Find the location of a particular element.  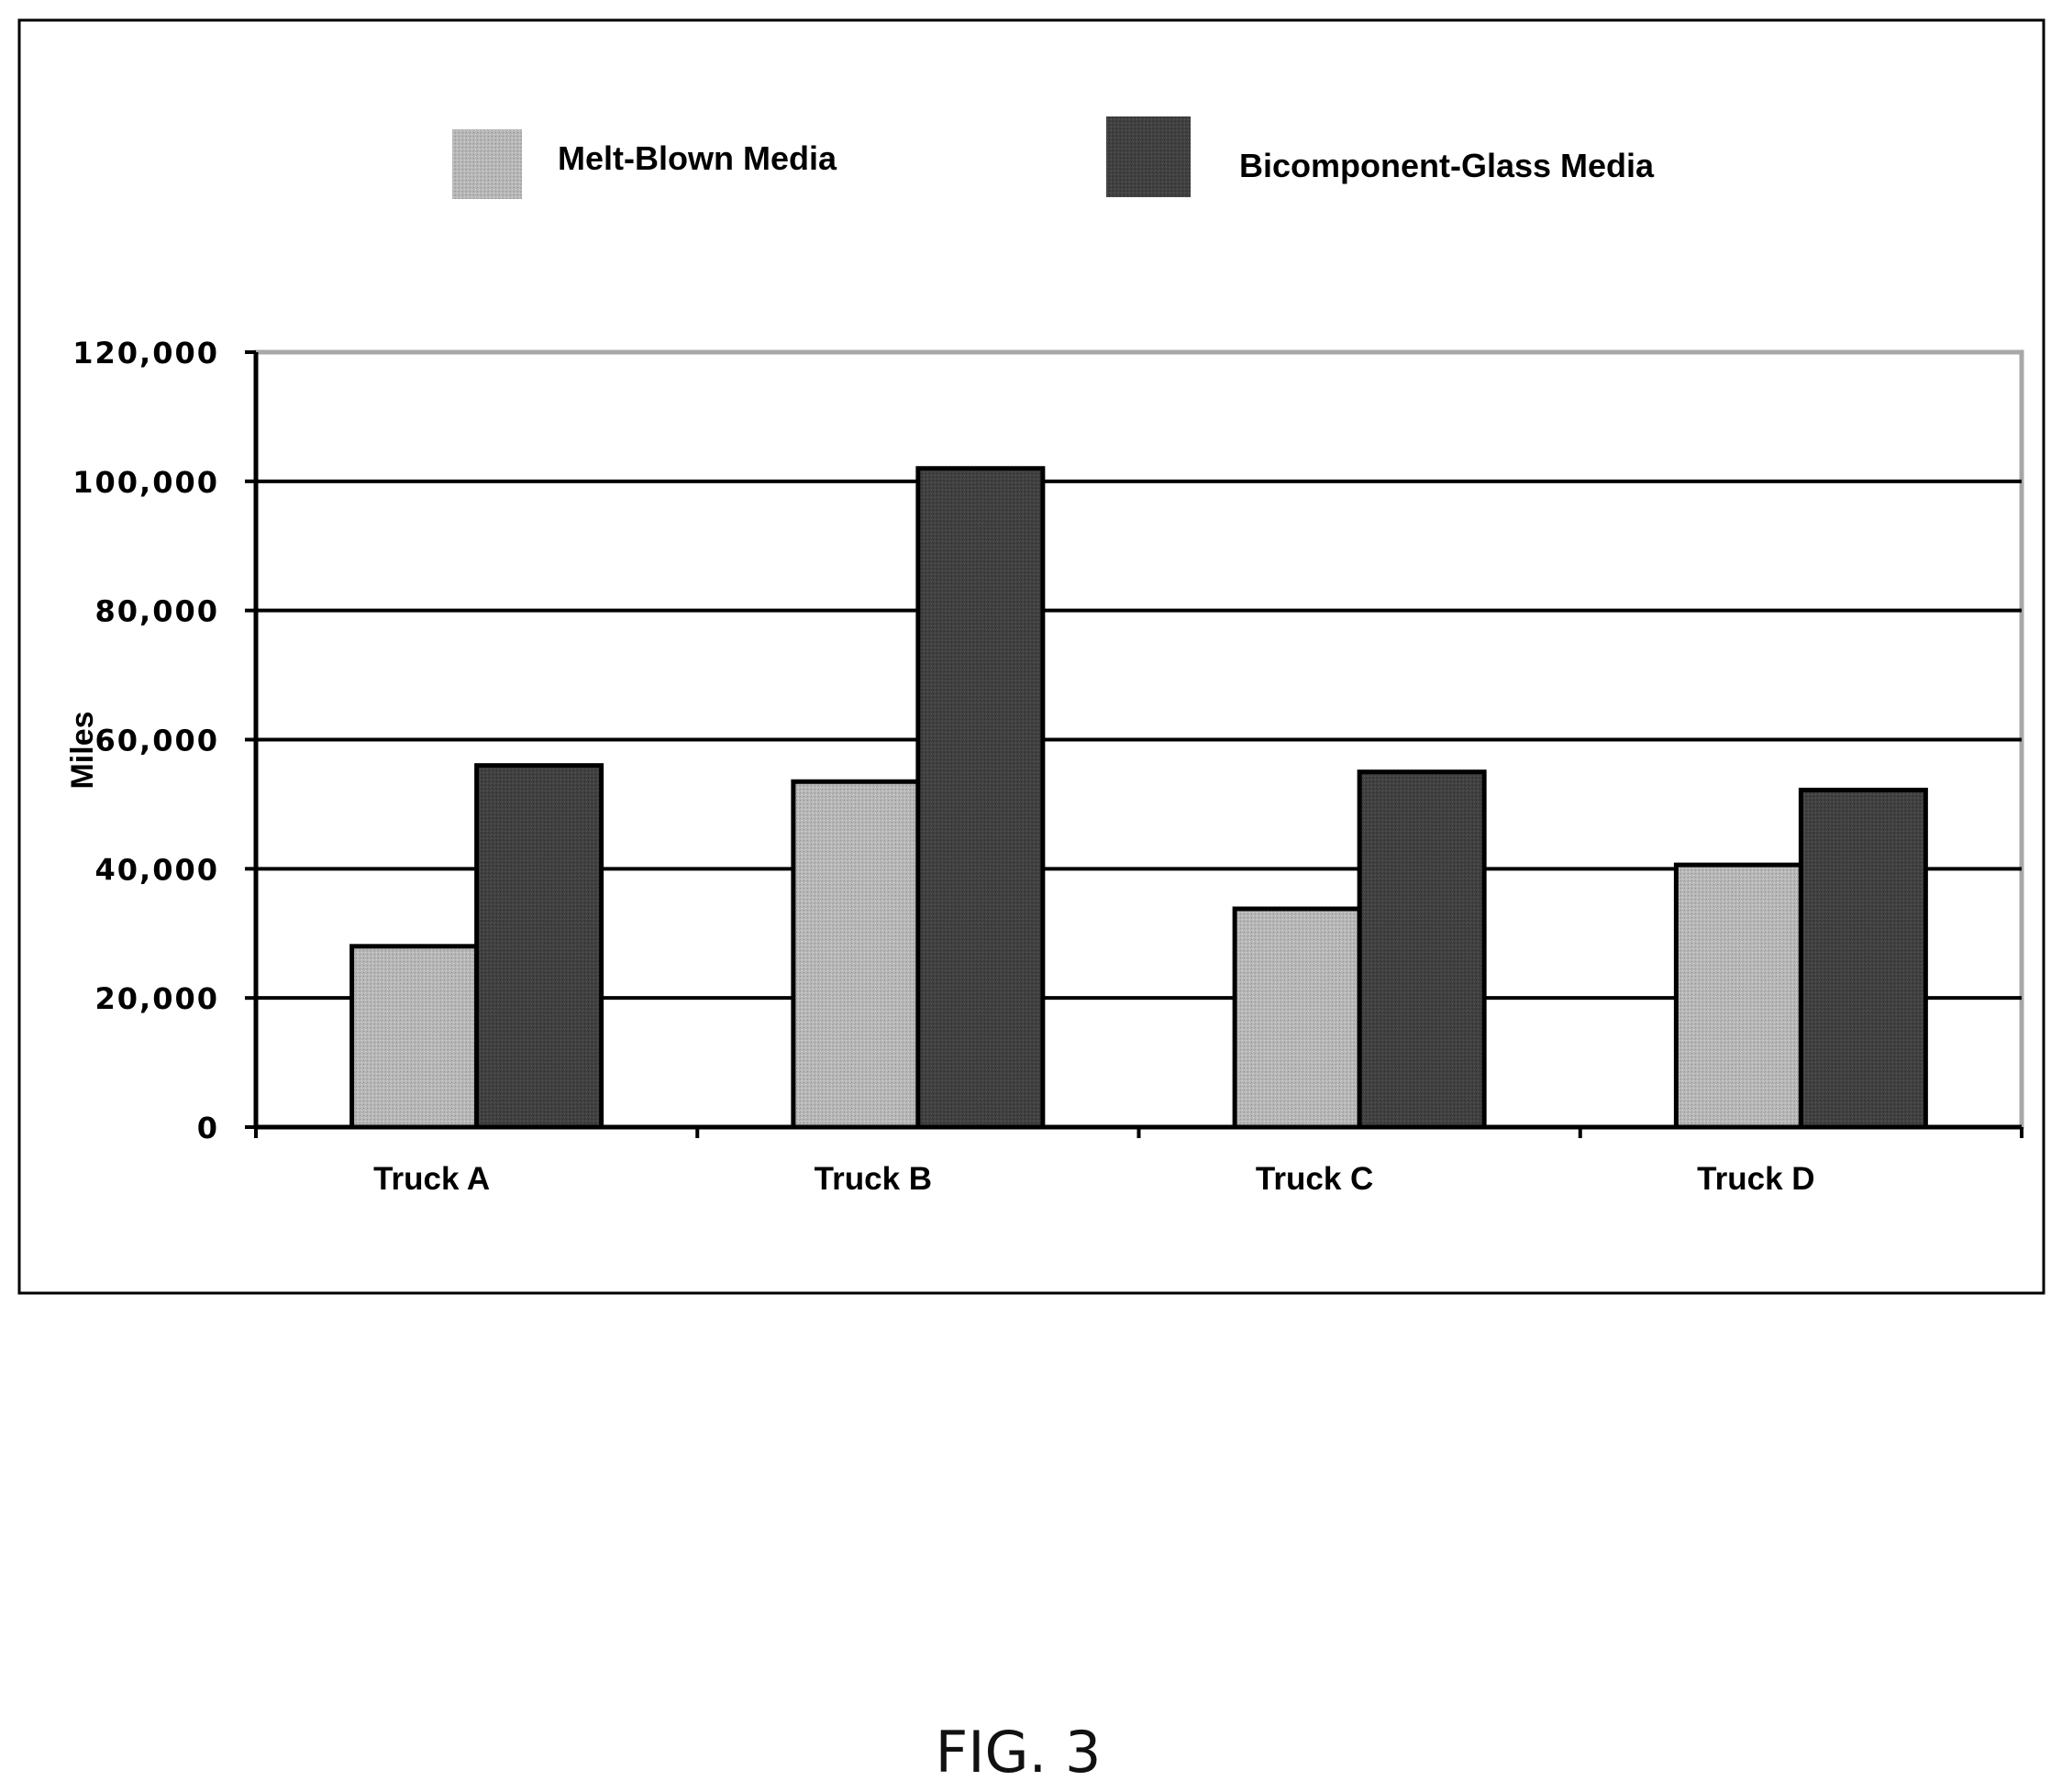

bar-bicomponent-glass-truck-a is located at coordinates (539, 947).